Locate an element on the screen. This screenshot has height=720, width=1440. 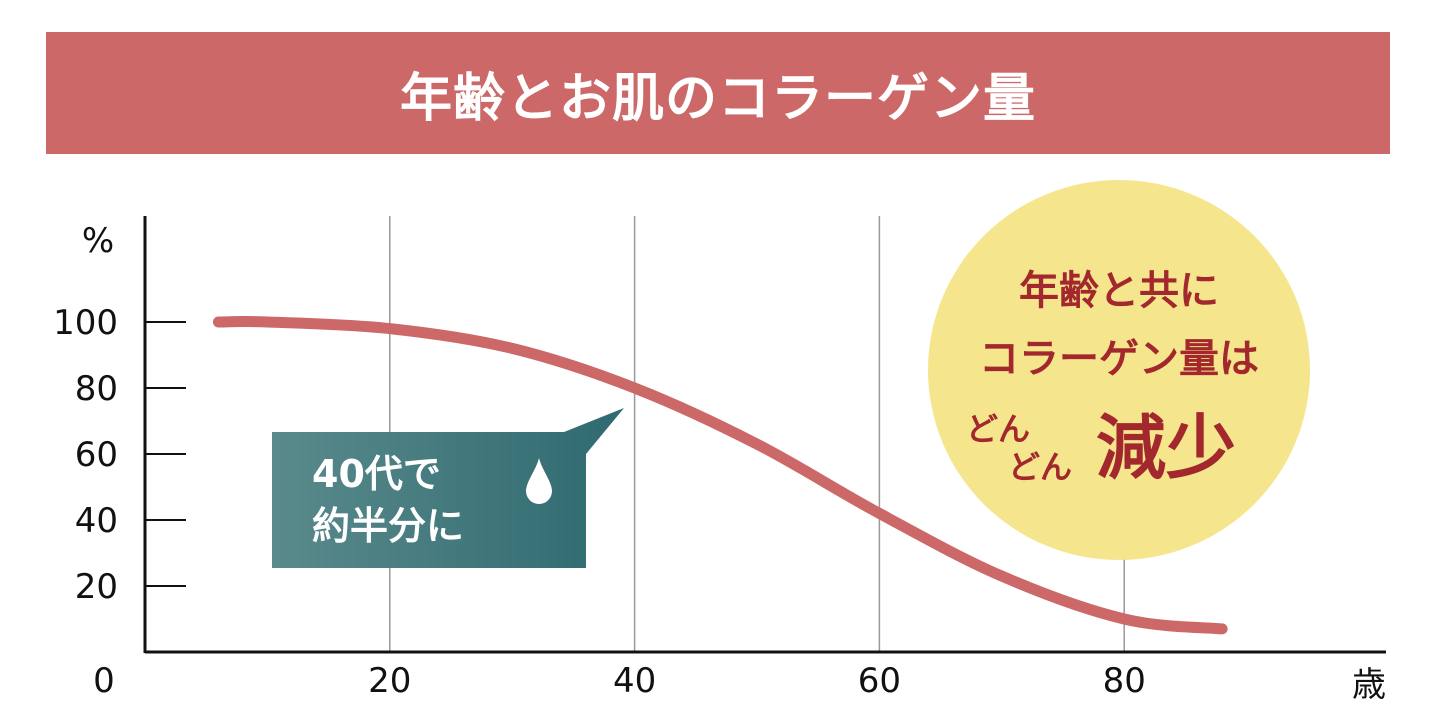
callout-line-2: 約半分に is located at coordinates (388, 526).